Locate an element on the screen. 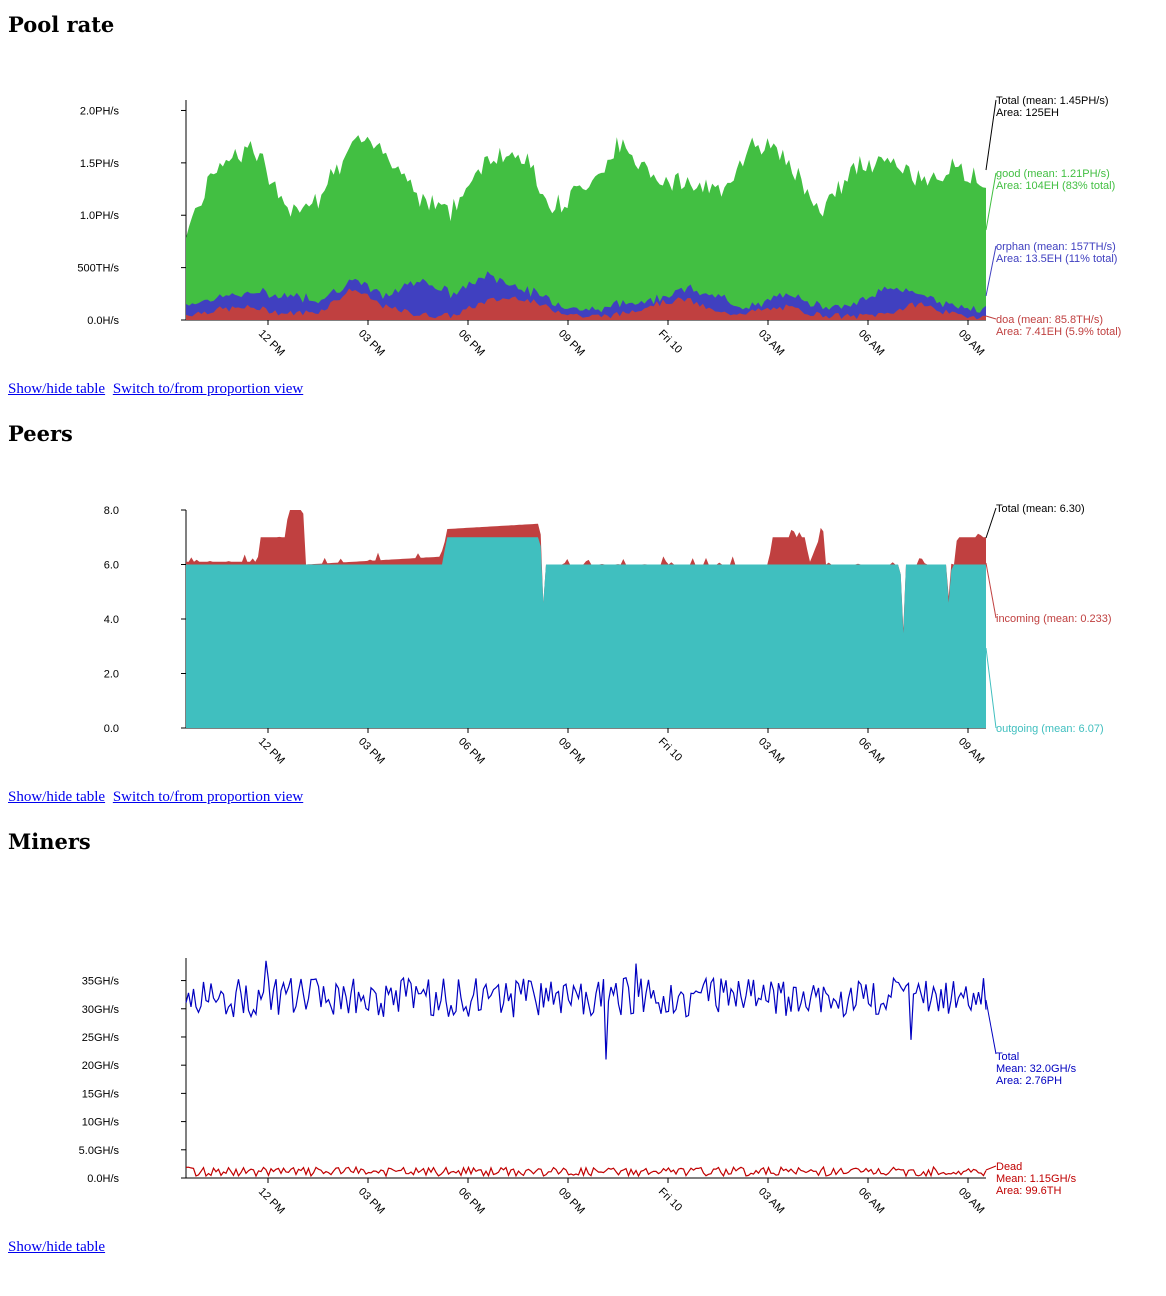  pool-rate-title: Pool rate is located at coordinates (61, 24).